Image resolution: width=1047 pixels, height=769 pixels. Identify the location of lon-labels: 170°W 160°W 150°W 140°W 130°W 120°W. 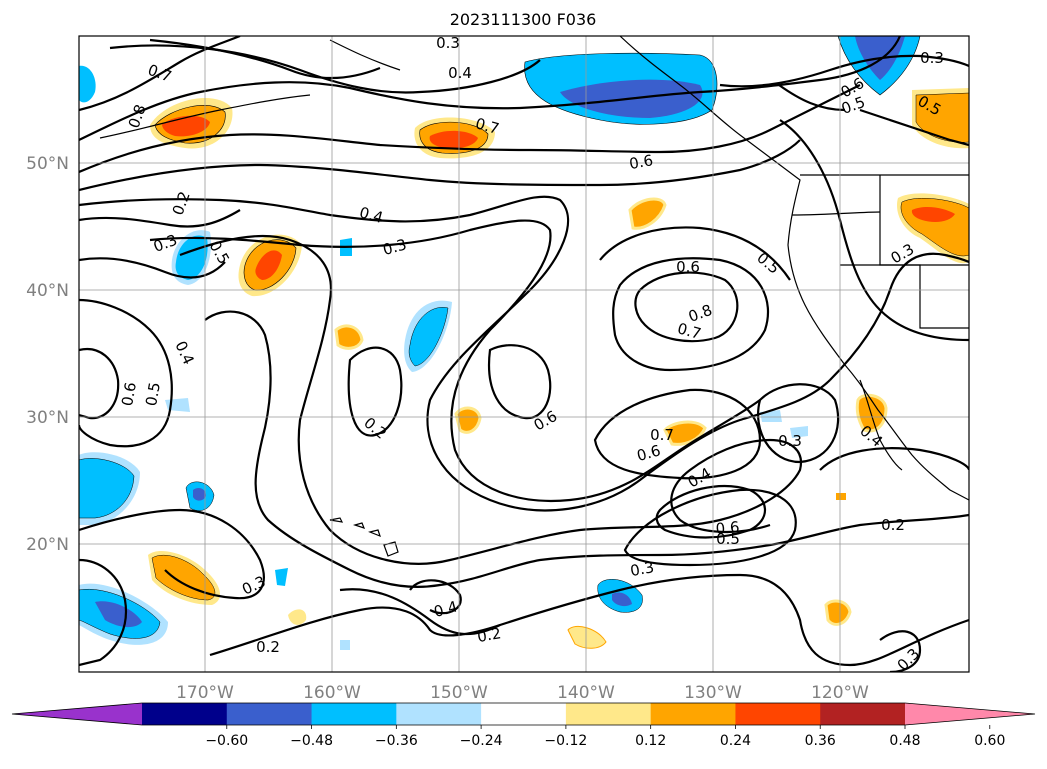
(522, 693).